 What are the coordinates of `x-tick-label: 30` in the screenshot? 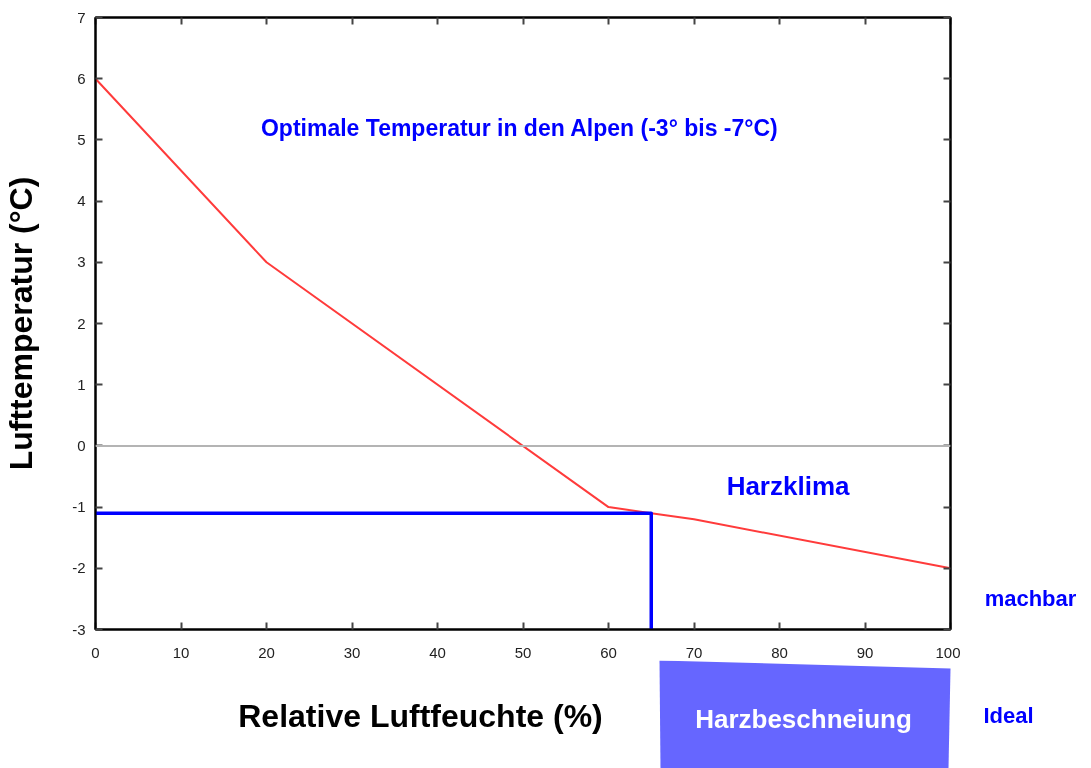 It's located at (352, 652).